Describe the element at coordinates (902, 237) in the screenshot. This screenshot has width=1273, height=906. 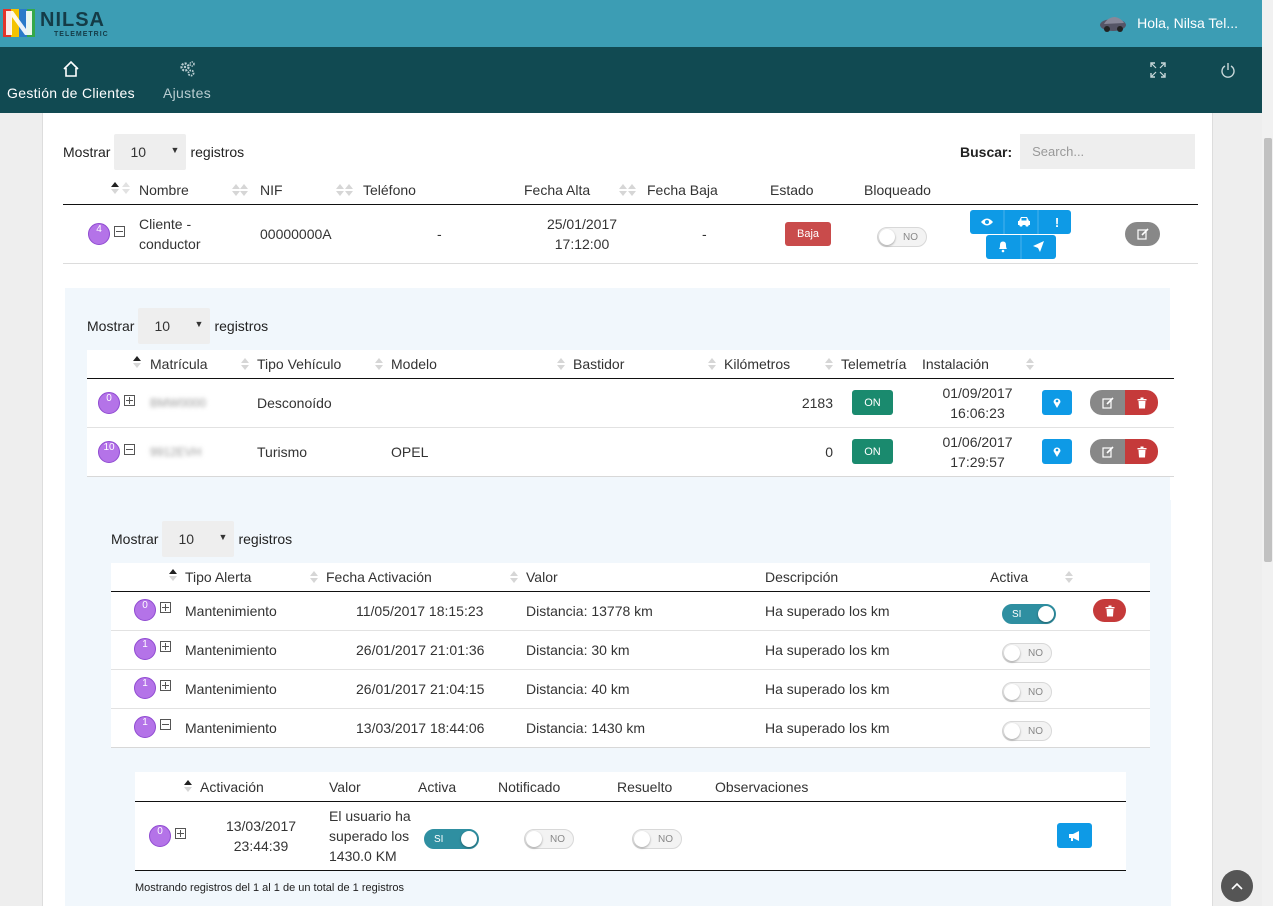
I see `bloqueado-toggle: NO` at that location.